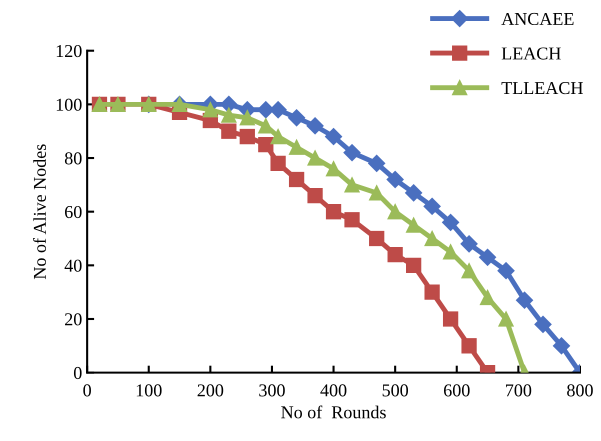 This screenshot has height=441, width=601. I want to click on legend-label: ANCAEE, so click(537, 19).